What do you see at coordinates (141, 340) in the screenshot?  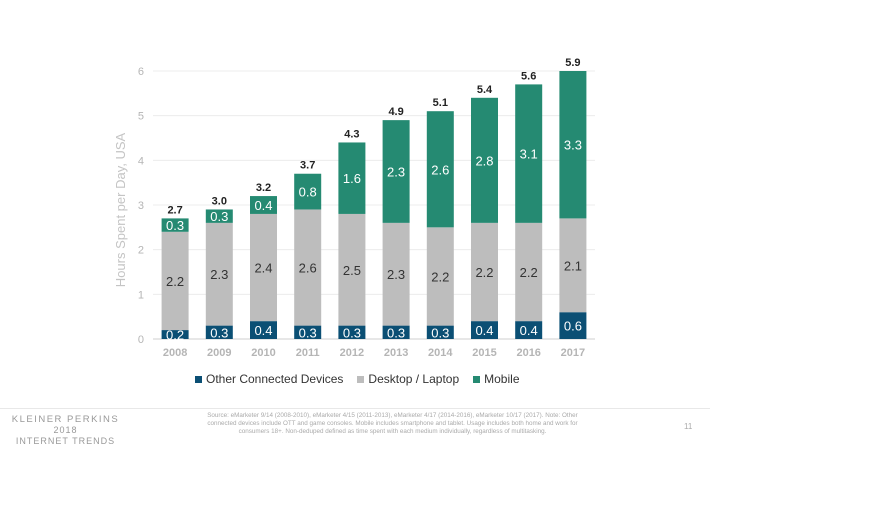 I see `y-tick-label: 0` at bounding box center [141, 340].